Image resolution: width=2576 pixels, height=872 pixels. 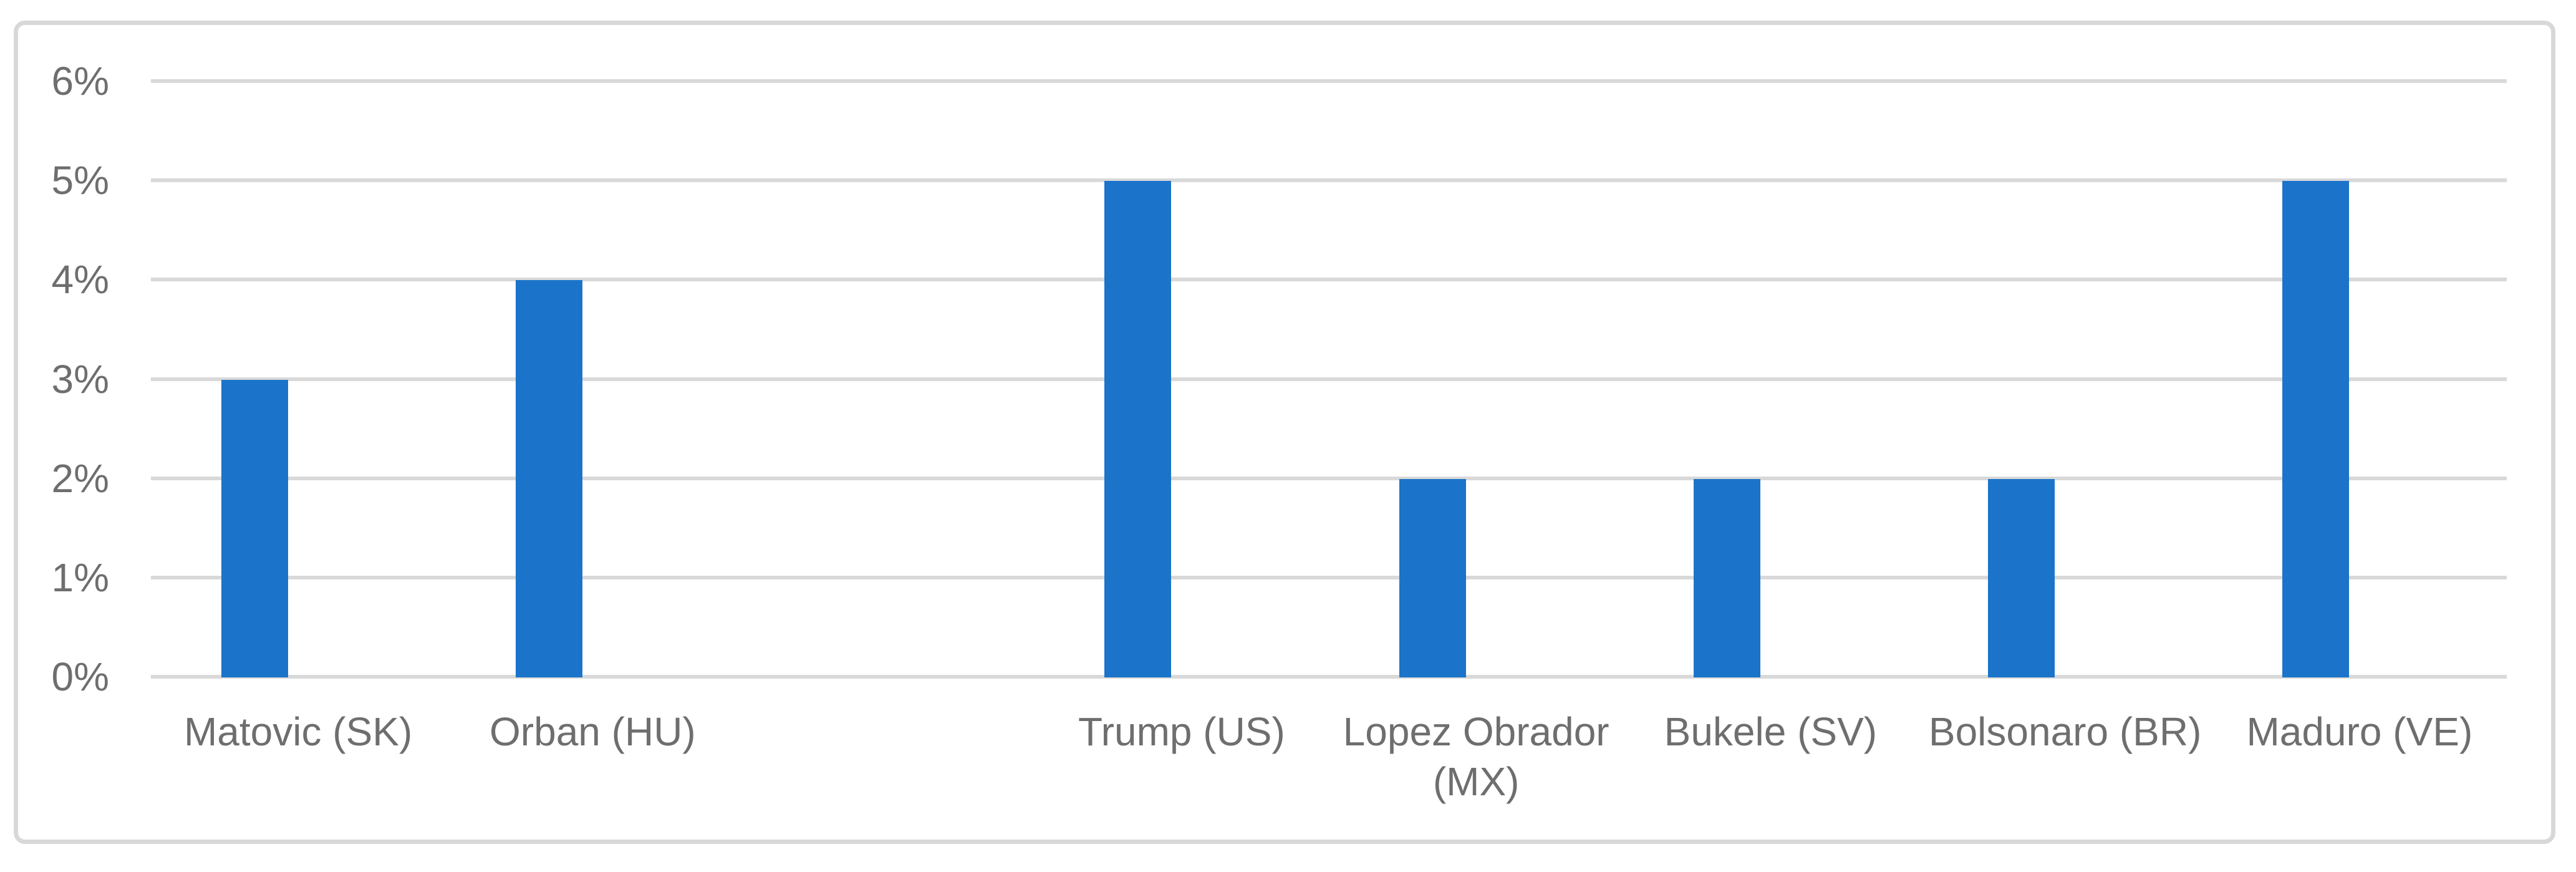 What do you see at coordinates (254, 528) in the screenshot?
I see `bar-matovic-sk` at bounding box center [254, 528].